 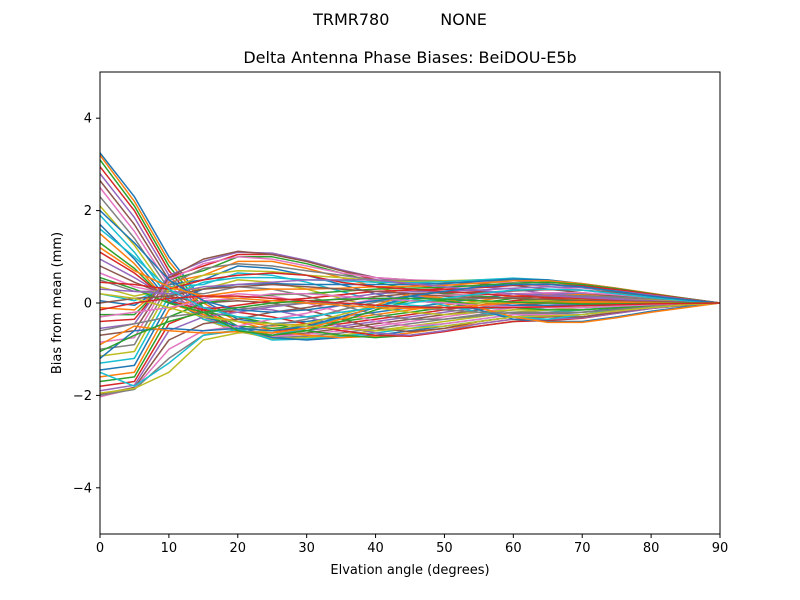 I want to click on x-tick-label: 30, so click(x=306, y=548).